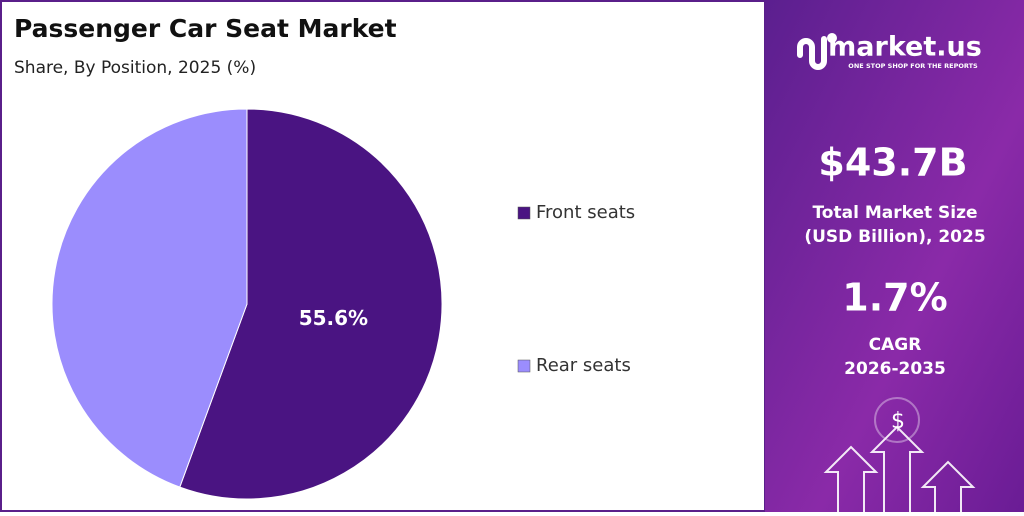  I want to click on cagr-label: CAGR, so click(895, 345).